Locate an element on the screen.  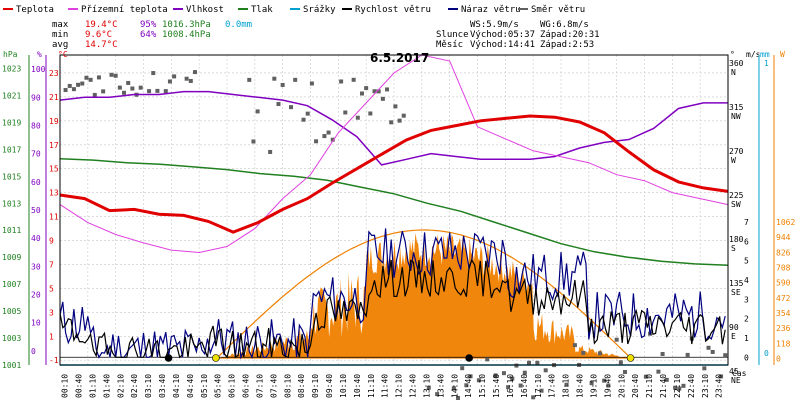
x-tick: 09:40 is located at coordinates (329, 386).